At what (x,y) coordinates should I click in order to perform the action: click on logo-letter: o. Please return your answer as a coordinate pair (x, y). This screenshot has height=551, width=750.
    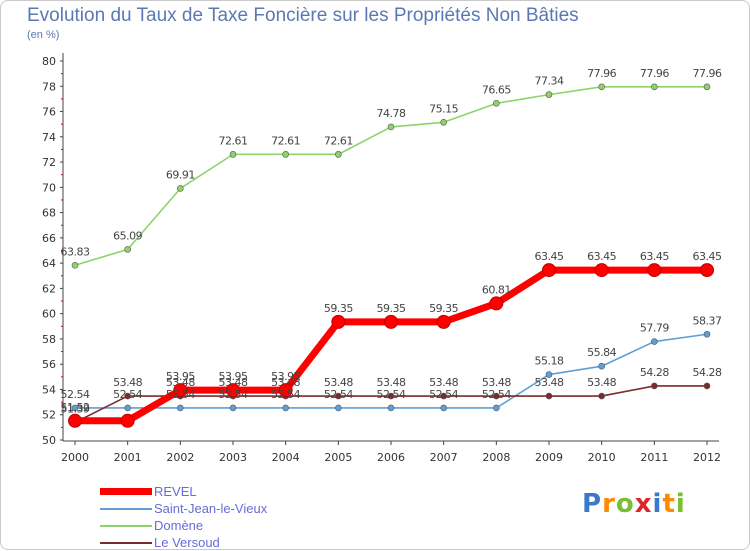
    Looking at the image, I should click on (625, 504).